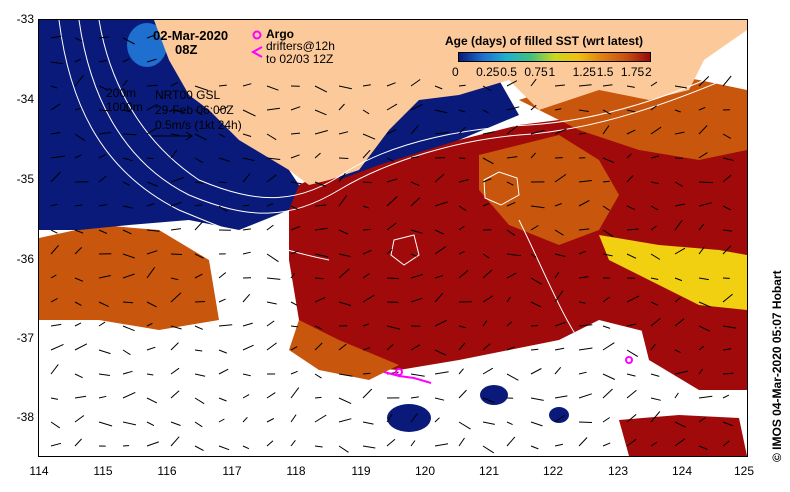 The width and height of the screenshot is (790, 492). I want to click on lat-label: -33, so click(25, 19).